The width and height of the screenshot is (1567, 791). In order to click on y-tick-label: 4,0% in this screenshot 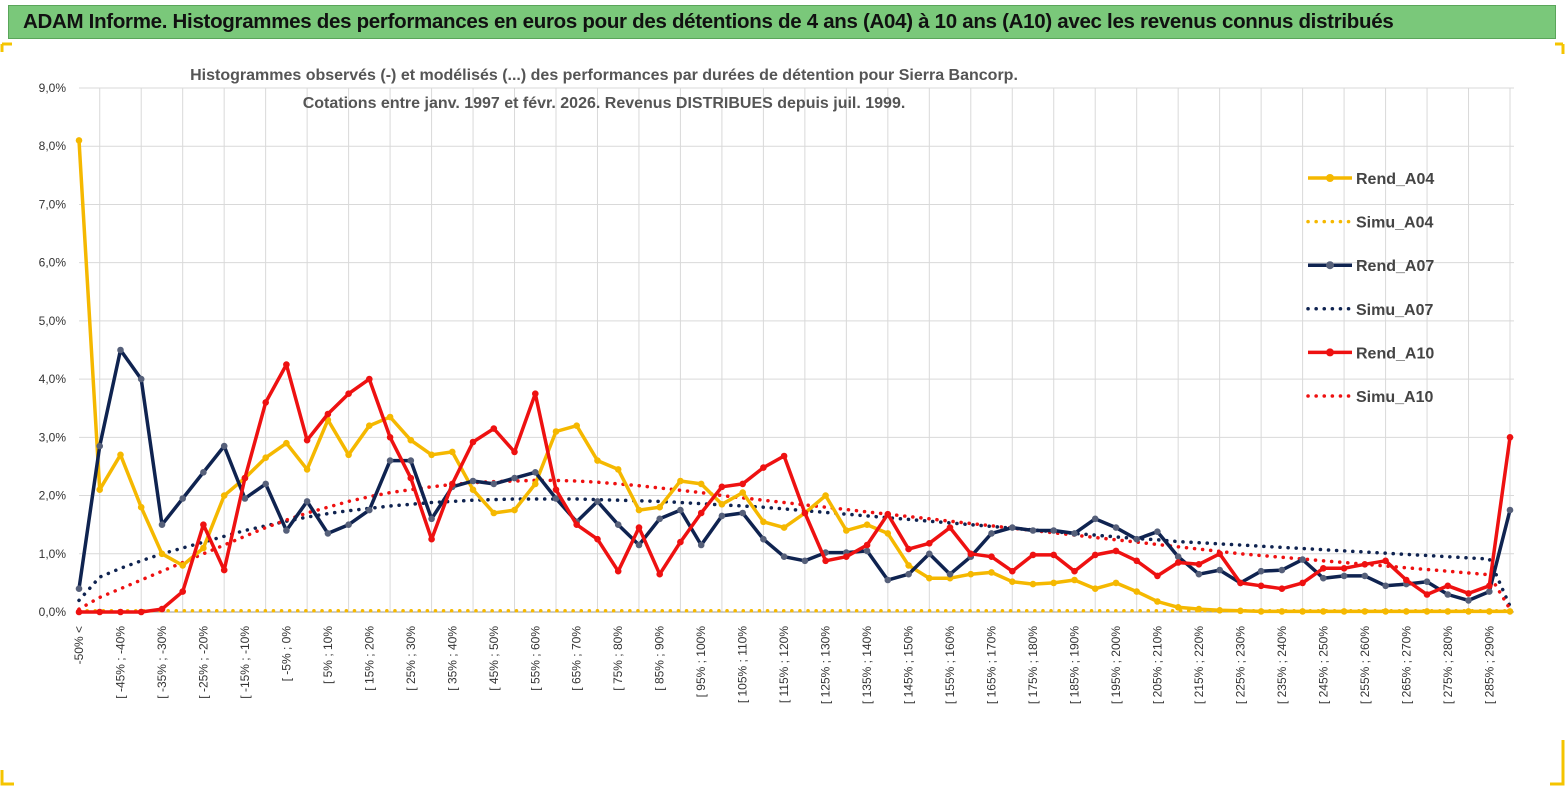, I will do `click(53, 379)`.